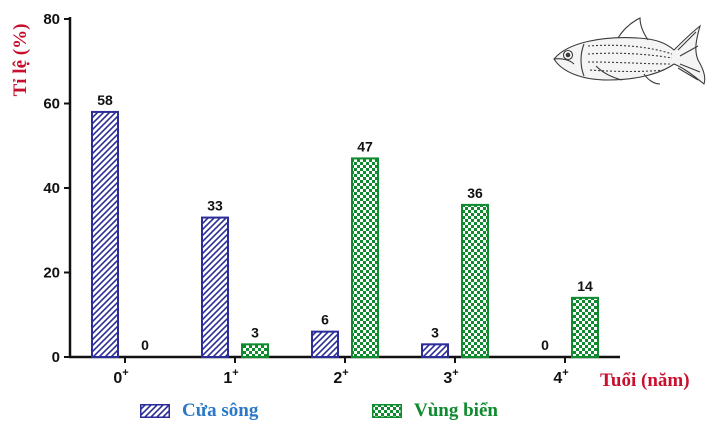 The image size is (720, 433). I want to click on y-tick-label: 80, so click(51, 19).